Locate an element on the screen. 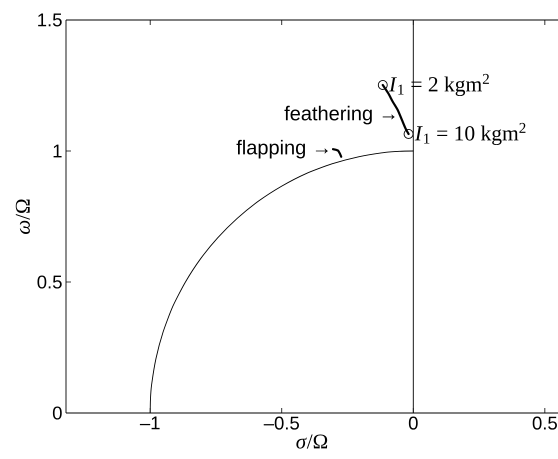 This screenshot has width=558, height=459. annotation: flapping → is located at coordinates (282, 149).